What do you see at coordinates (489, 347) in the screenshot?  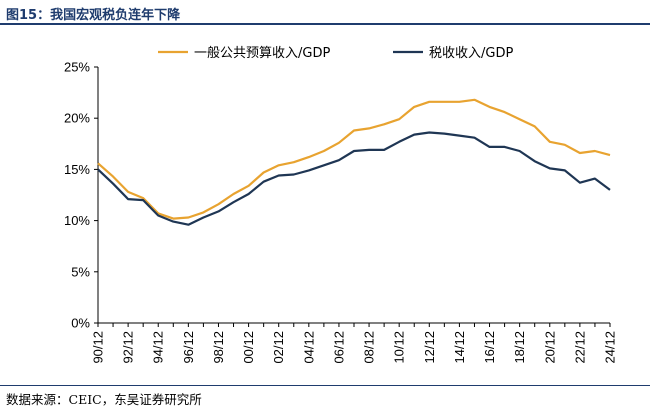 I see `x-tick-label: 16/12` at bounding box center [489, 347].